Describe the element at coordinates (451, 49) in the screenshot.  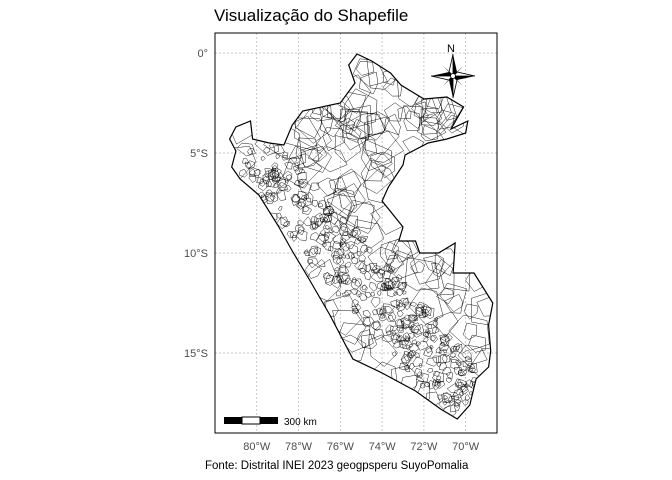
I see `north-arrow-label: N` at that location.